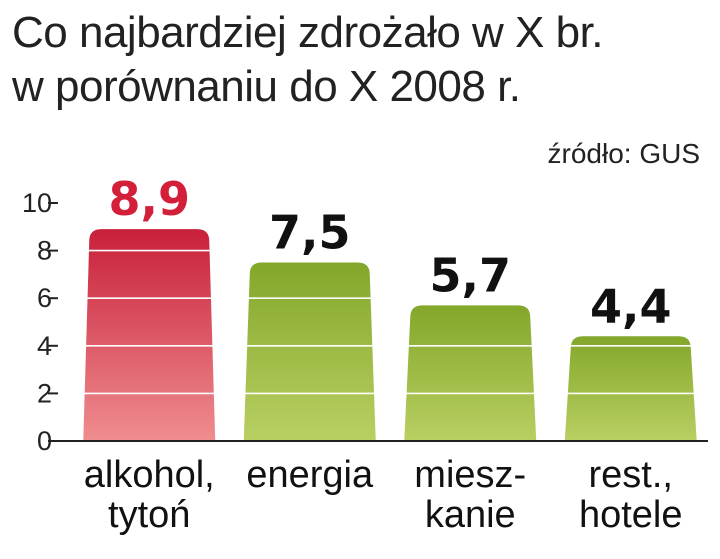 This screenshot has height=559, width=720. What do you see at coordinates (266, 86) in the screenshot?
I see `title-line-2: w porównaniu do X 2008 r.` at bounding box center [266, 86].